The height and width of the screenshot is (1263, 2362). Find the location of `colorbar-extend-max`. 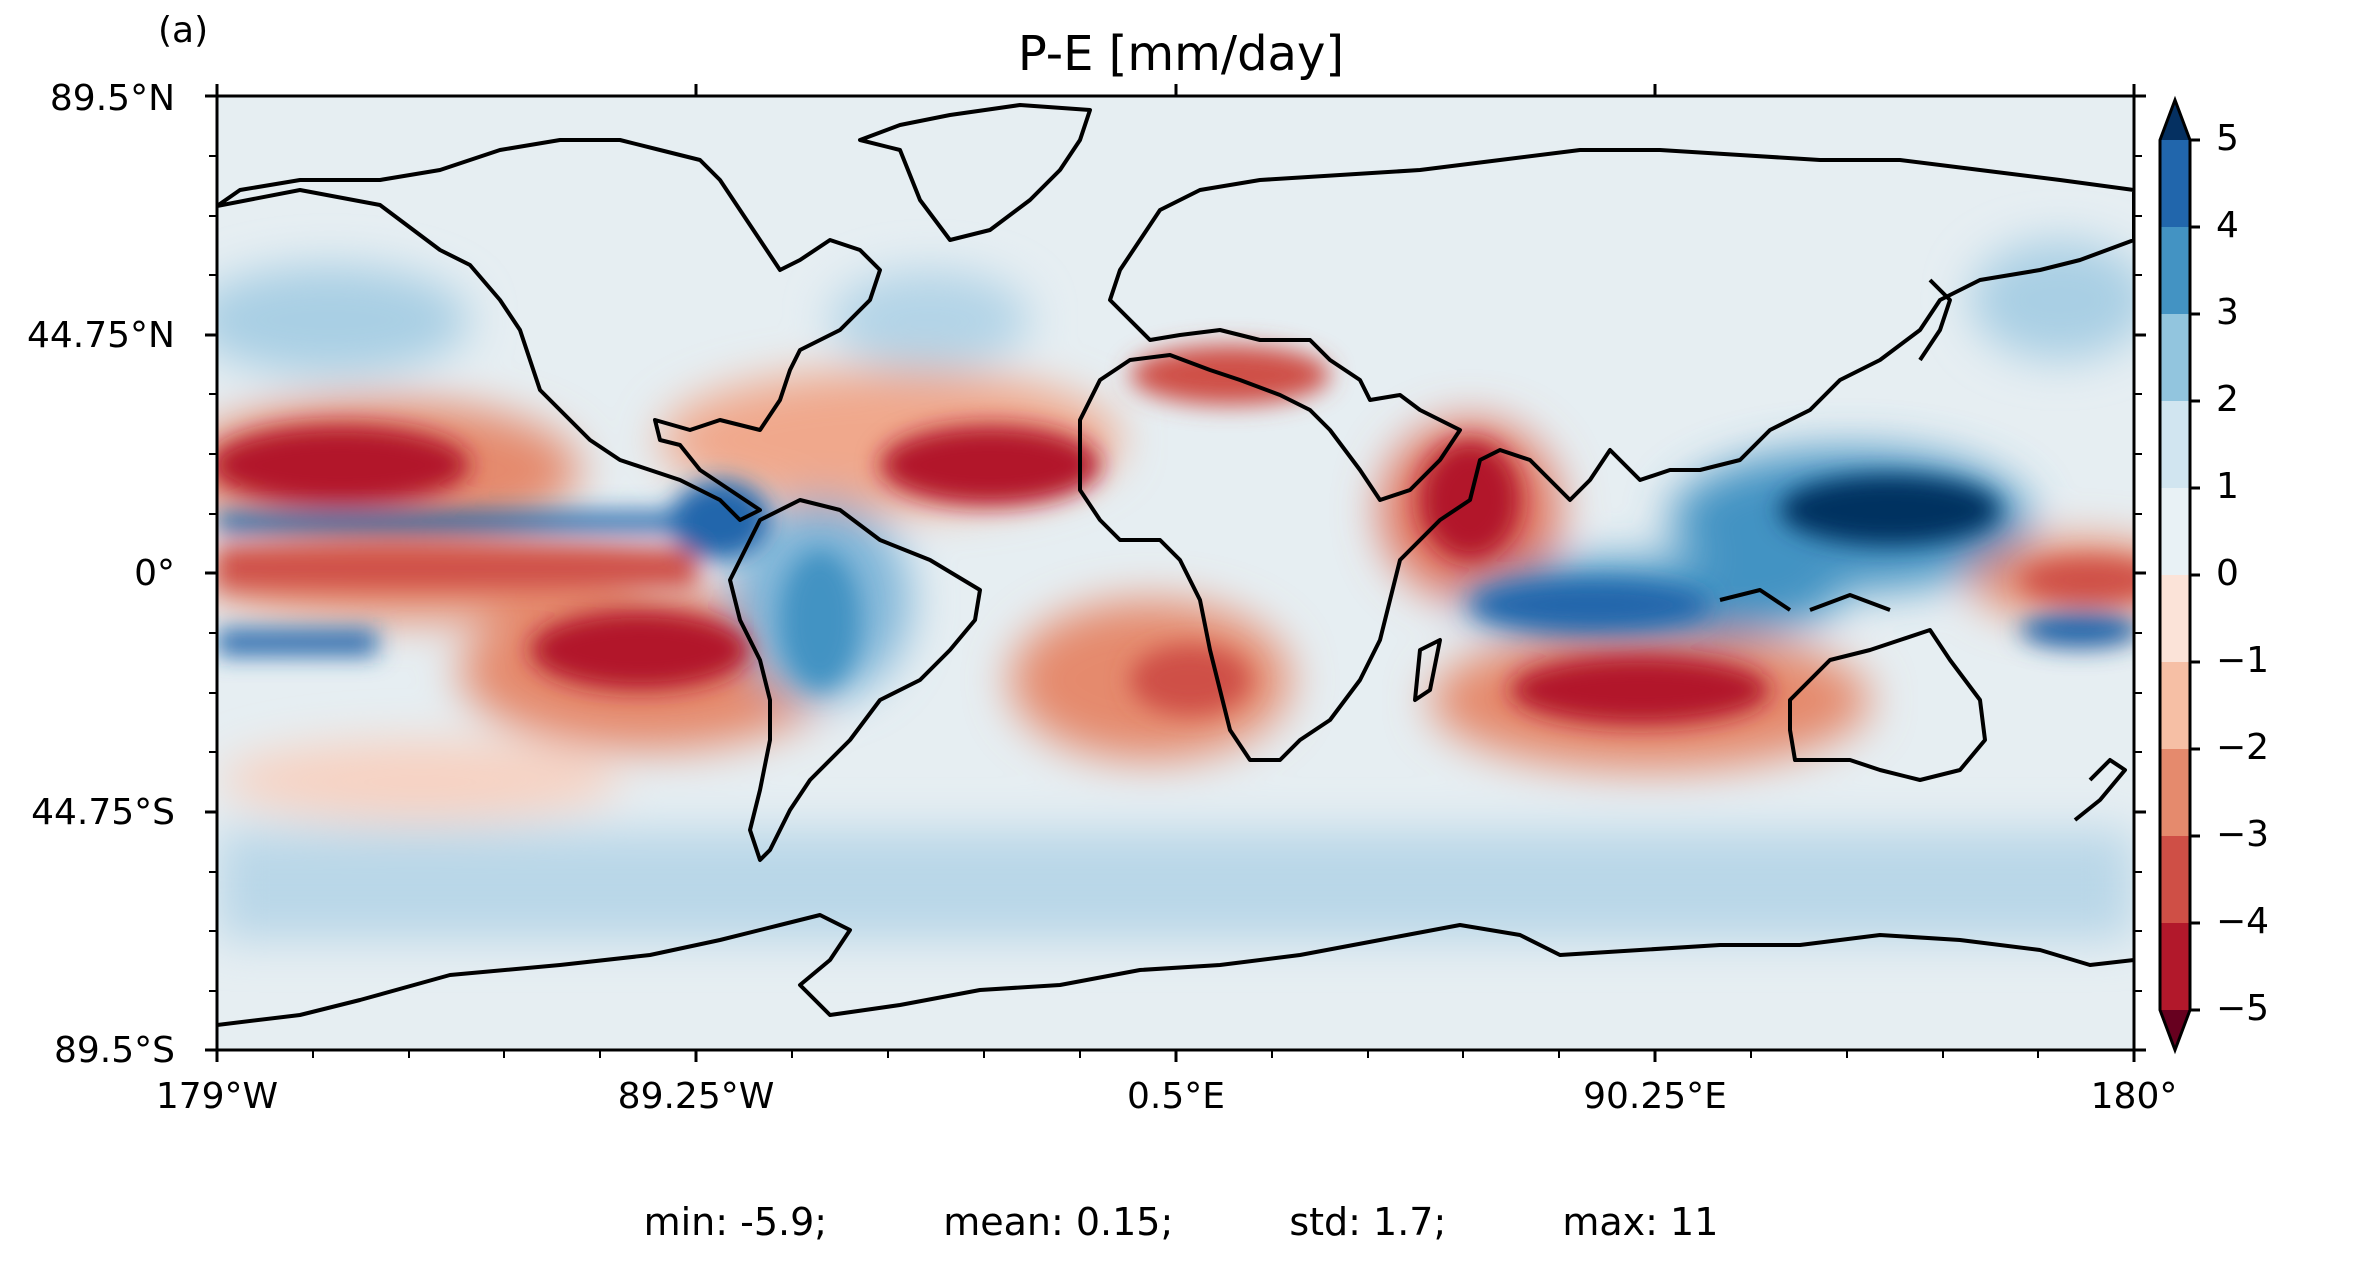

colorbar-extend-max is located at coordinates (2175, 120).